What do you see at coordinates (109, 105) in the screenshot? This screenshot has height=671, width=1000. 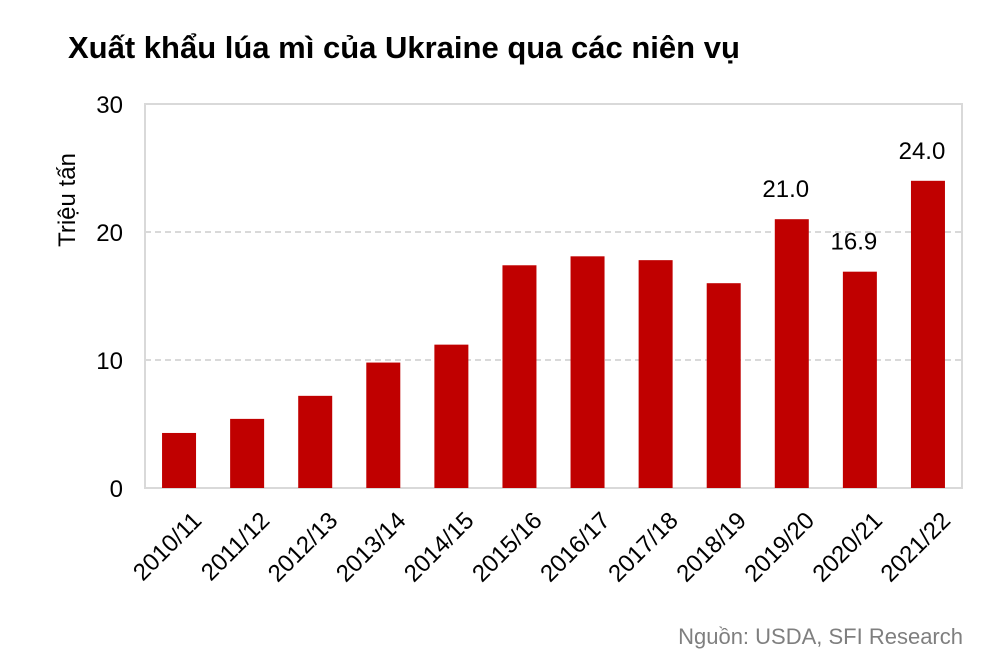 I see `y-tick-label: 30` at bounding box center [109, 105].